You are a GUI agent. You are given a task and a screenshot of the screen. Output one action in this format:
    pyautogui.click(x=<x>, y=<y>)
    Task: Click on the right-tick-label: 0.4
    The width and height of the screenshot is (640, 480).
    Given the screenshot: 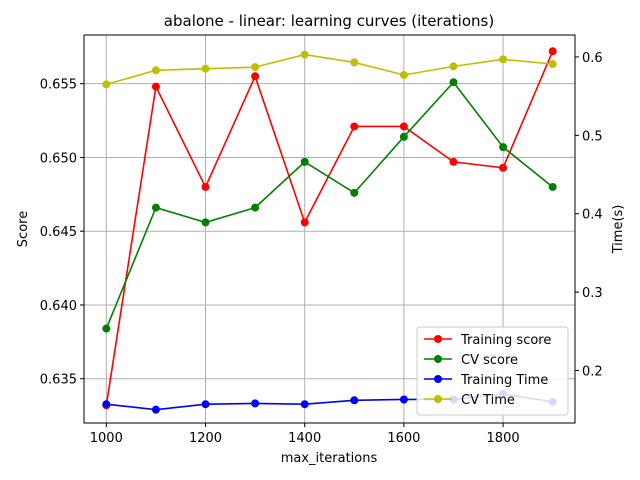 What is the action you would take?
    pyautogui.click(x=592, y=215)
    